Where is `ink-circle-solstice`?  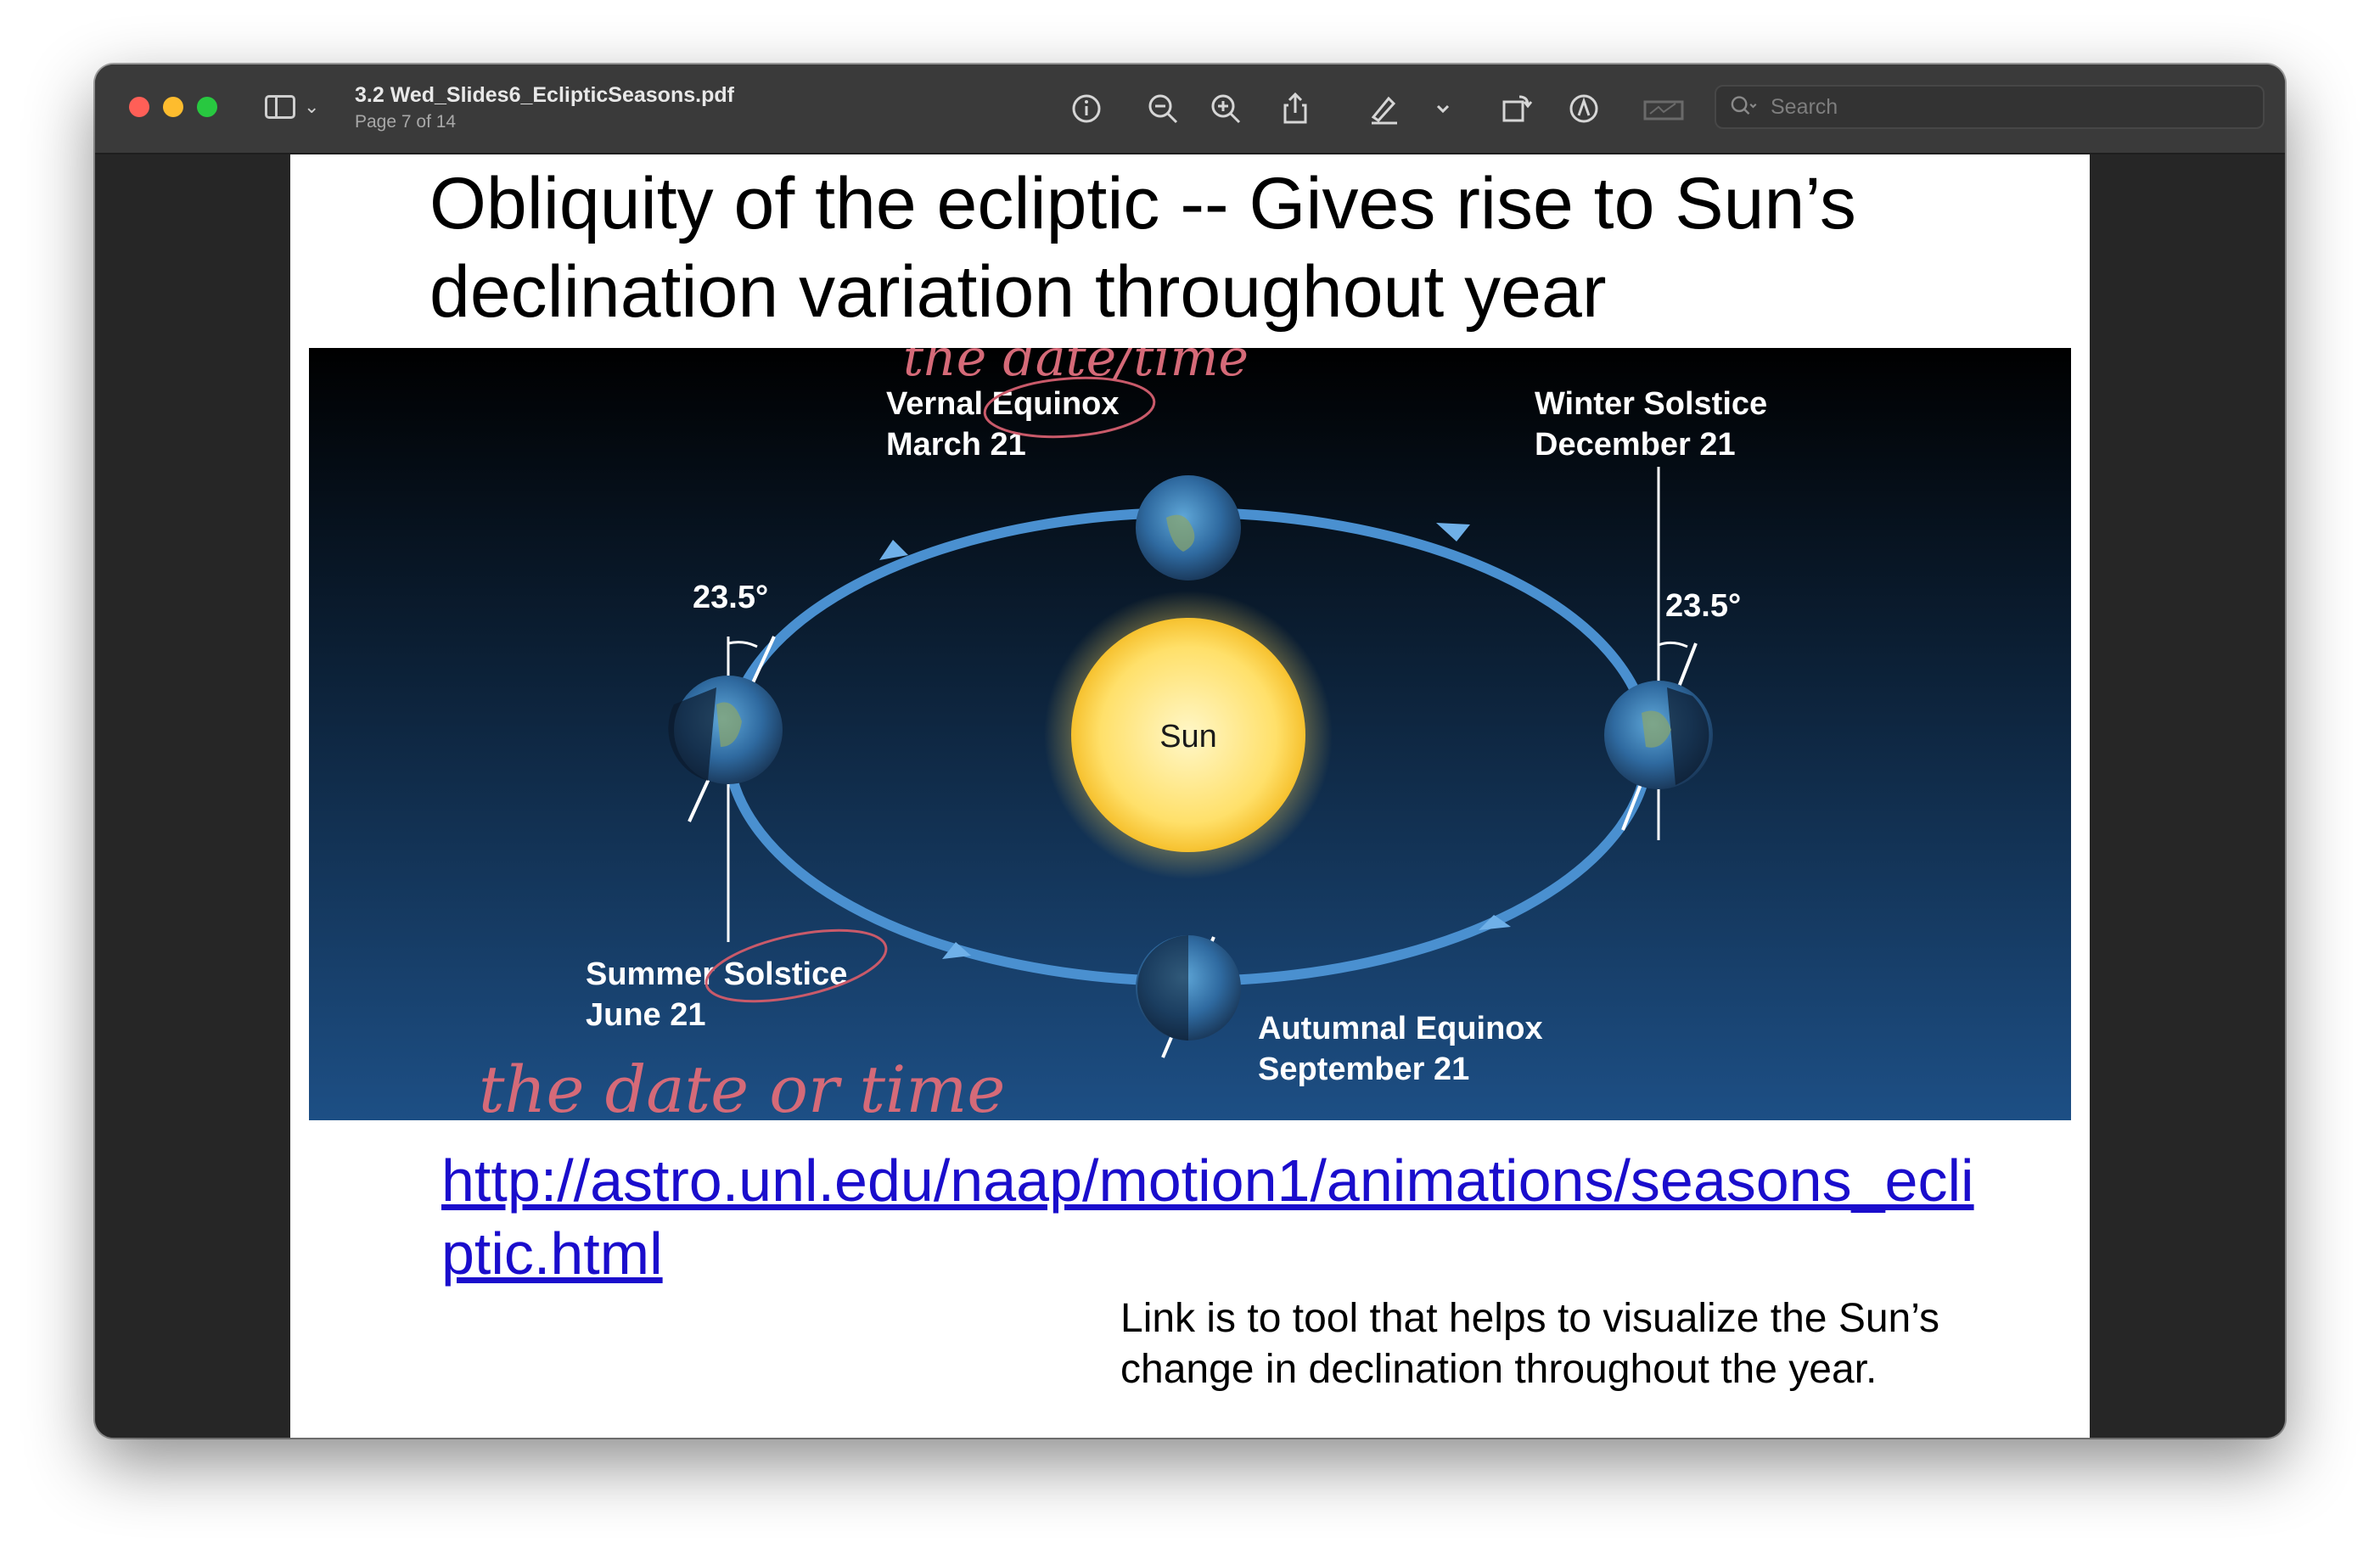
ink-circle-solstice is located at coordinates (796, 965).